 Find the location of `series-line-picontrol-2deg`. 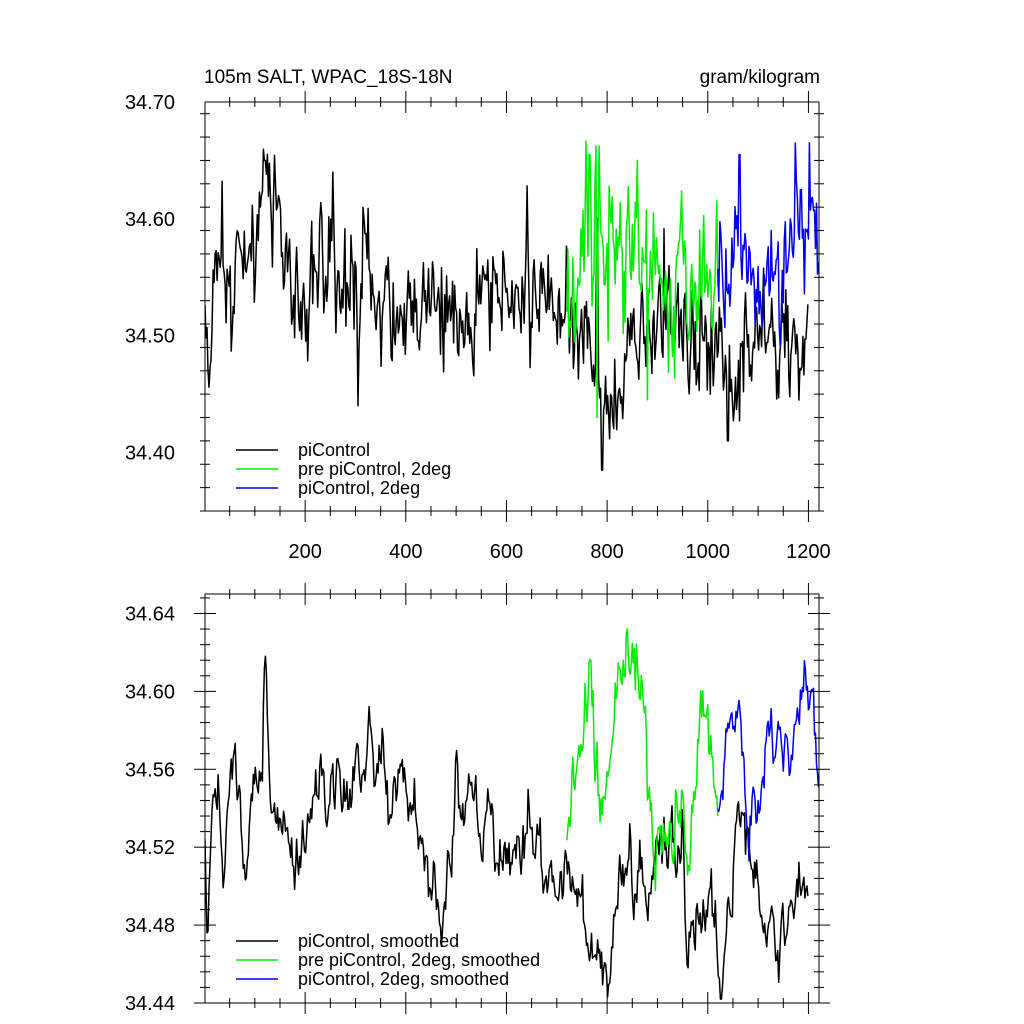

series-line-picontrol-2deg is located at coordinates (768, 245).